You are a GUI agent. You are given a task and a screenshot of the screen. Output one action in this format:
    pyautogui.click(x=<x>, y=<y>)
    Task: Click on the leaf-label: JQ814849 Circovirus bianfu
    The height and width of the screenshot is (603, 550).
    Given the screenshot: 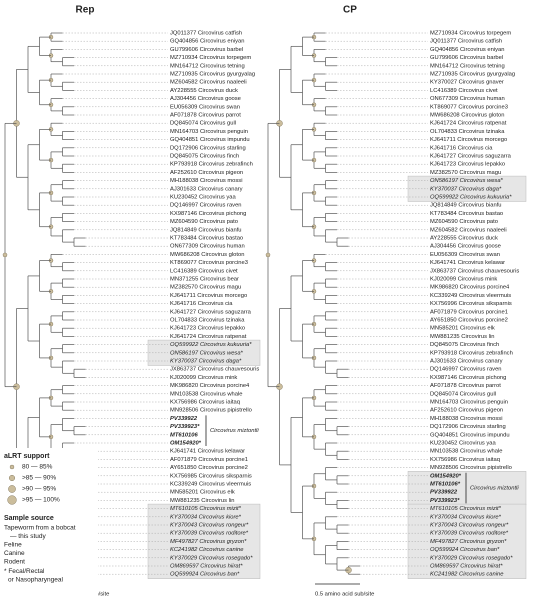 What is the action you would take?
    pyautogui.click(x=206, y=230)
    